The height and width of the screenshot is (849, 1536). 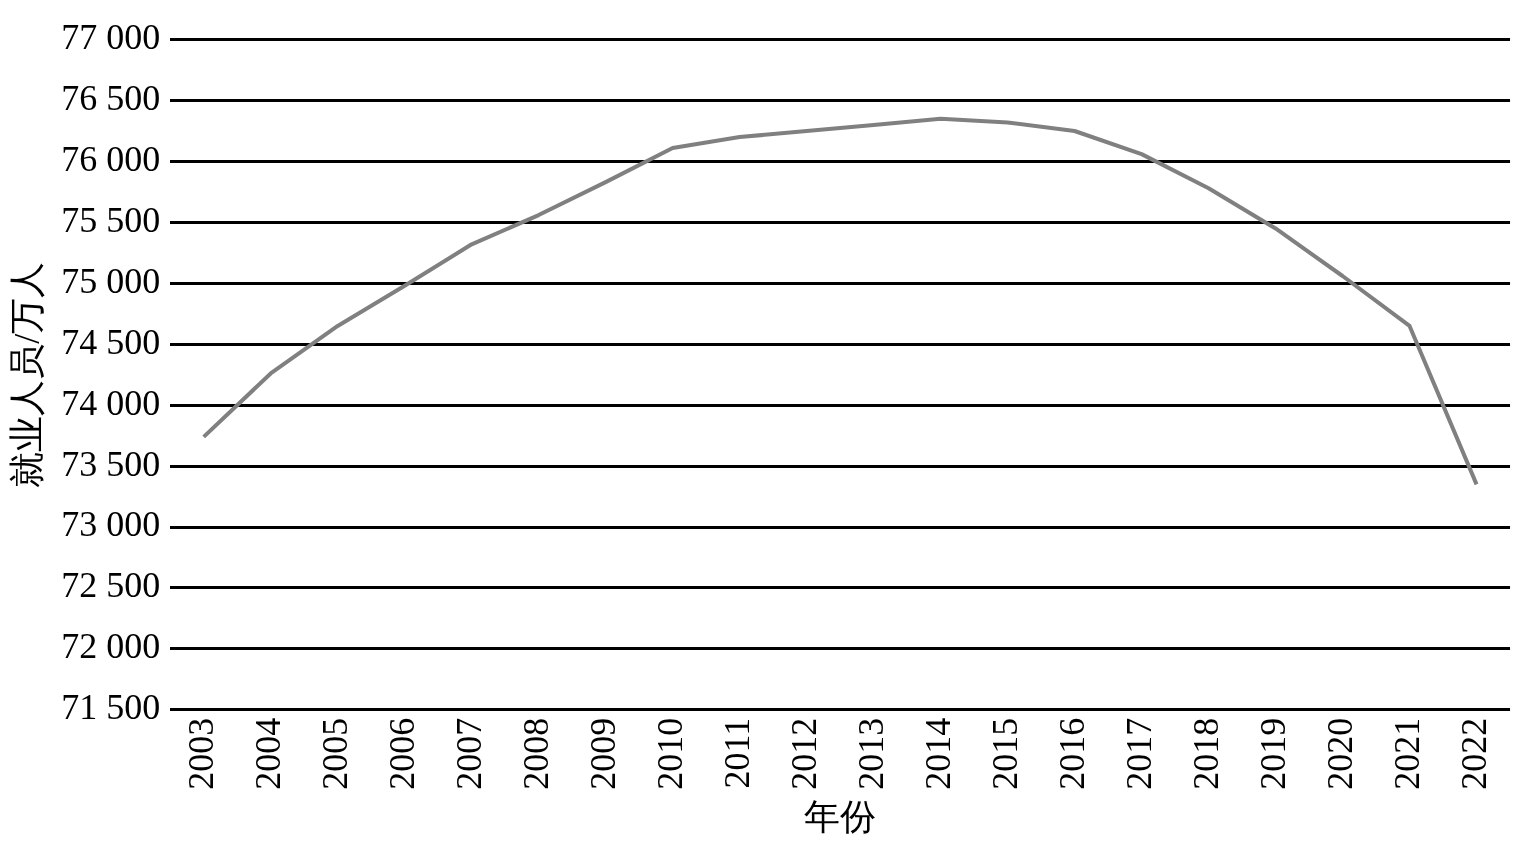 What do you see at coordinates (111, 158) in the screenshot?
I see `y-tick-label: 76 000` at bounding box center [111, 158].